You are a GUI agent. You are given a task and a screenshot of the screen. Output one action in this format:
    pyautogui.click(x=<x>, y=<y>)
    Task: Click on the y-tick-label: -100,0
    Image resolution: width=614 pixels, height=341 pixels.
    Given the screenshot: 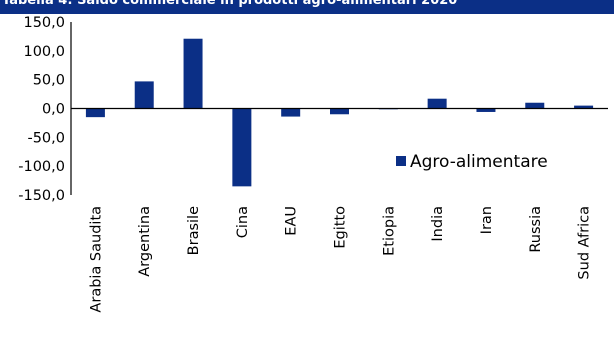 What is the action you would take?
    pyautogui.click(x=41, y=167)
    